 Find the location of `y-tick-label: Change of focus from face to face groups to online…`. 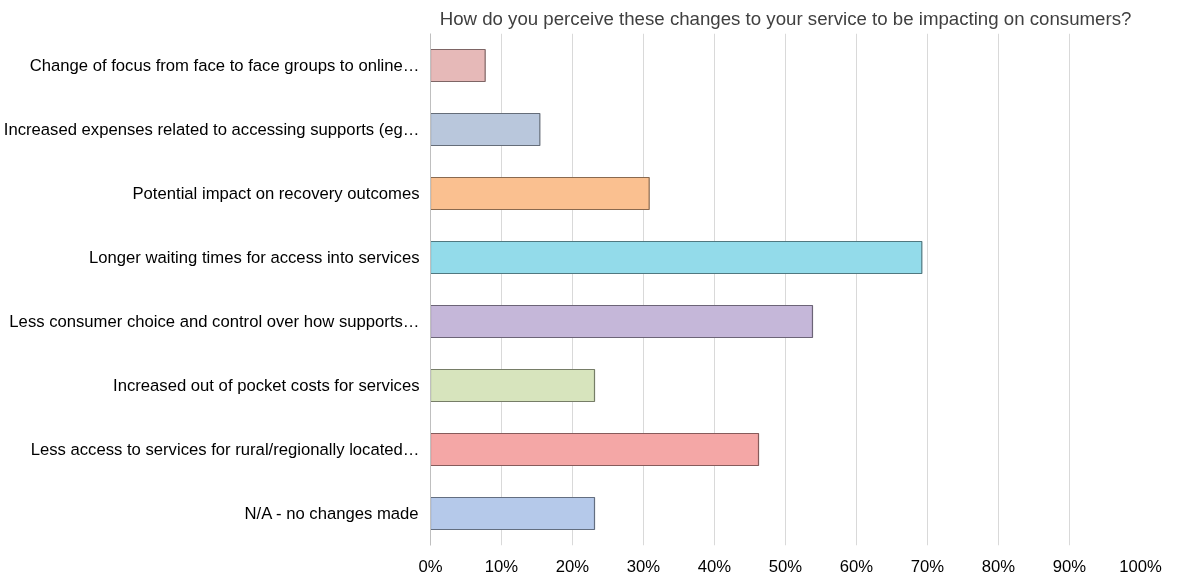

y-tick-label: Change of focus from face to face groups to online… is located at coordinates (224, 65).